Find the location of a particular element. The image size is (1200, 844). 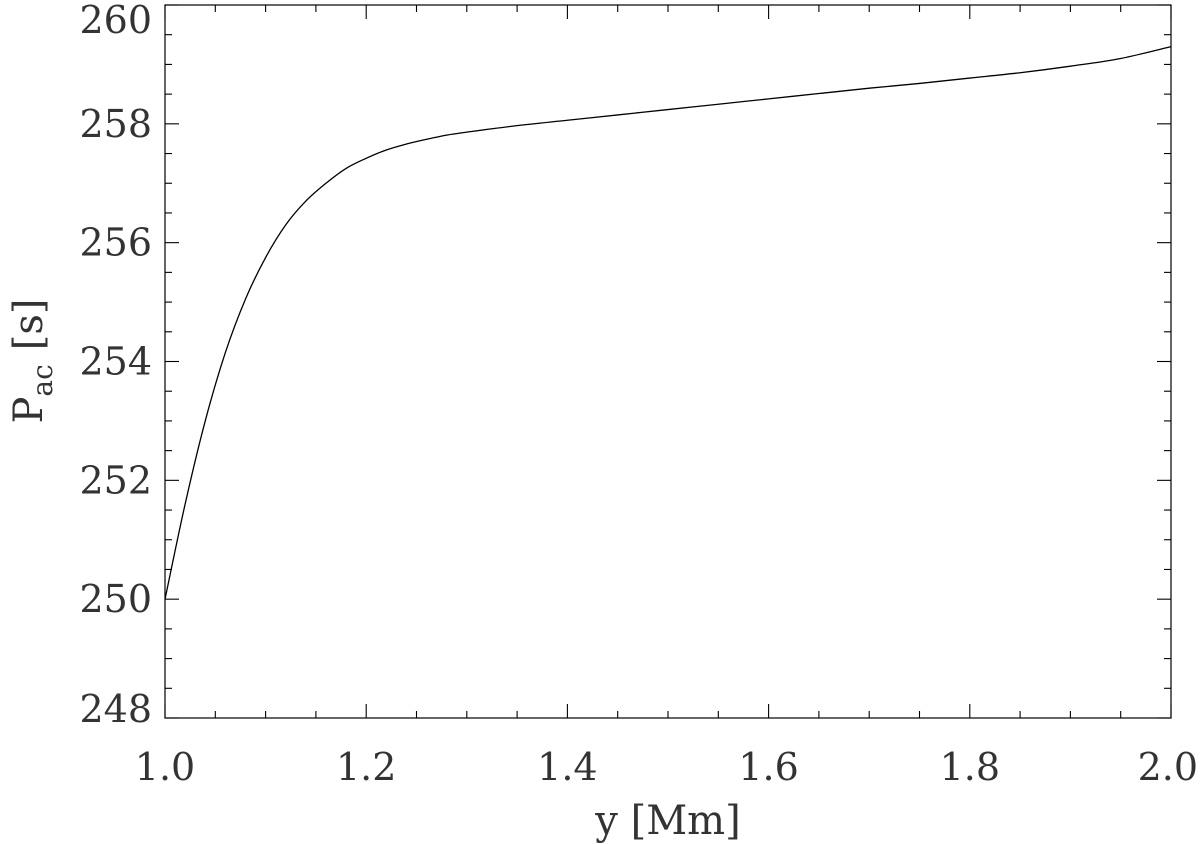

y-axis-label-main: P is located at coordinates (29, 410).